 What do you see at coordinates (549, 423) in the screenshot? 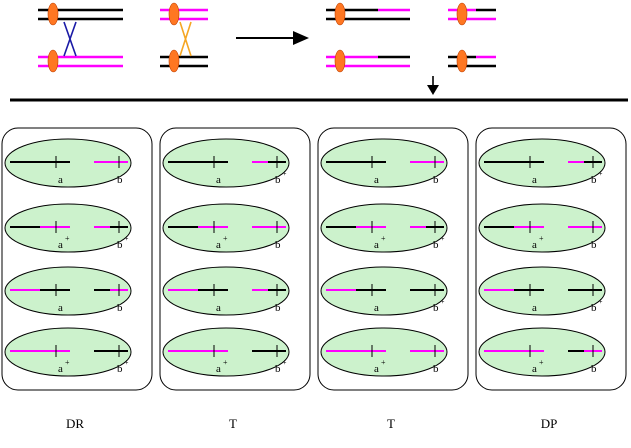
I see `tetrad-caption: DP` at bounding box center [549, 423].